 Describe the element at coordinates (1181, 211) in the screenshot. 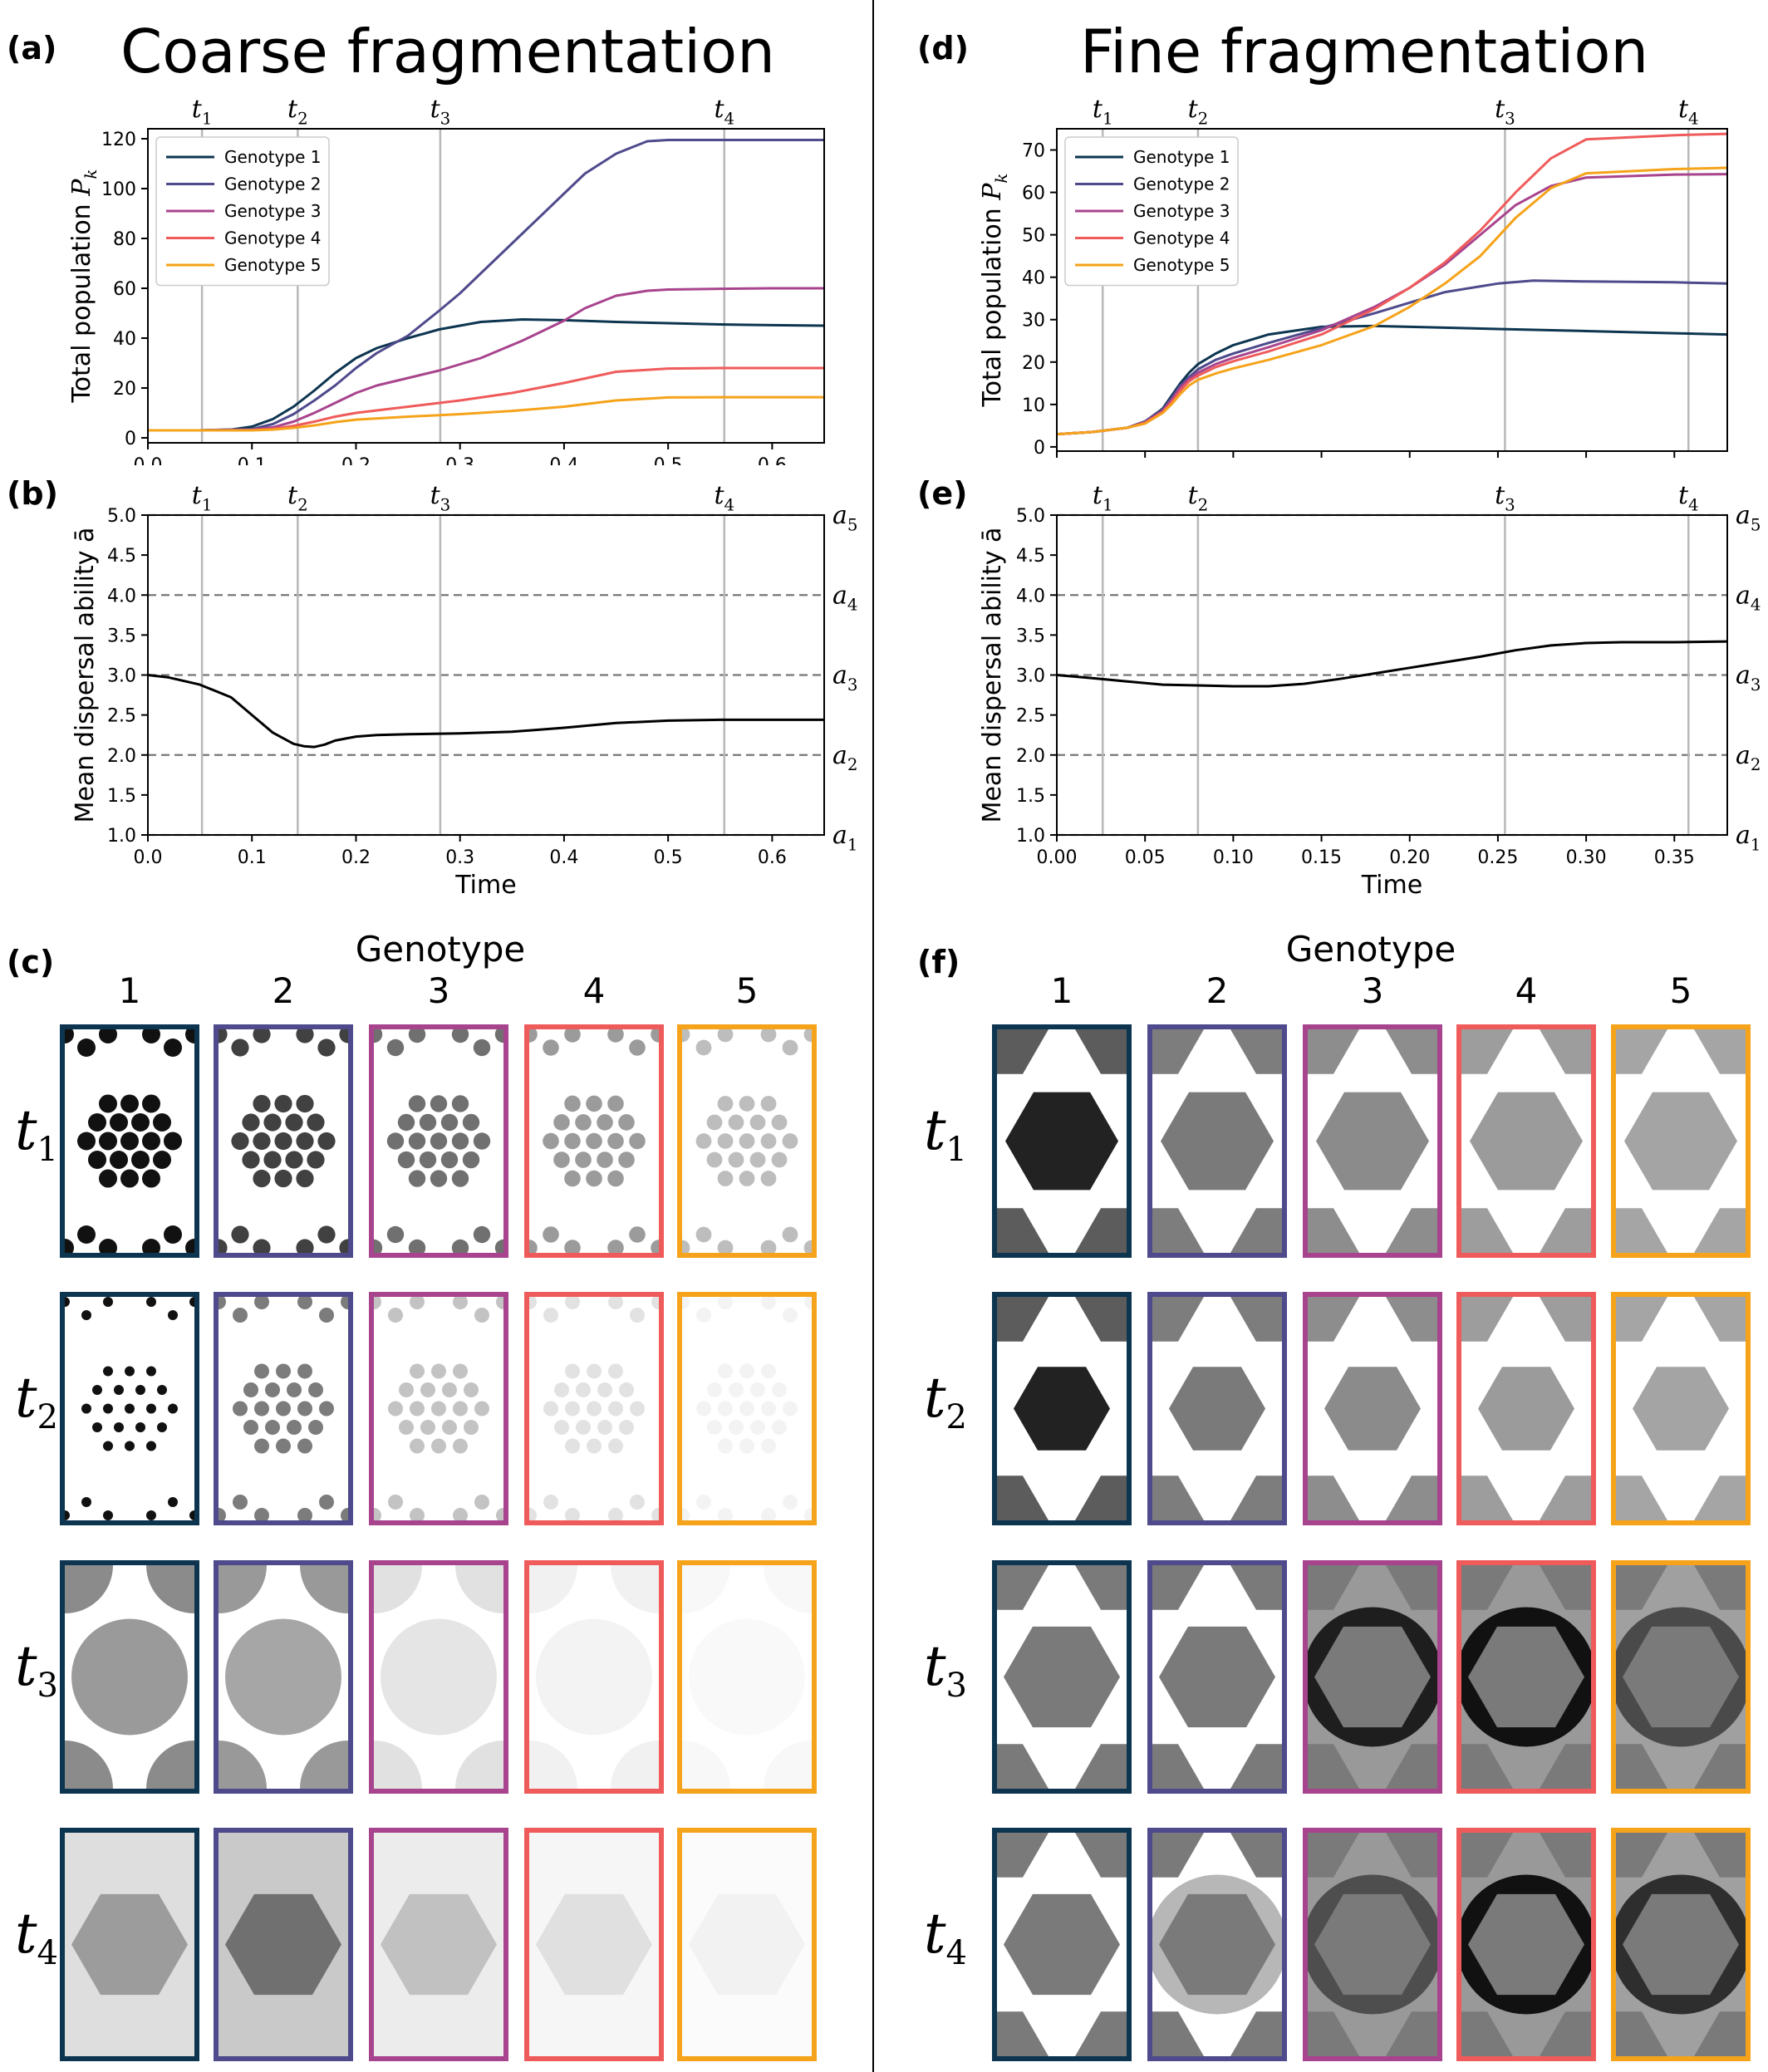

I see `legend-entry-3: Genotype 3` at that location.